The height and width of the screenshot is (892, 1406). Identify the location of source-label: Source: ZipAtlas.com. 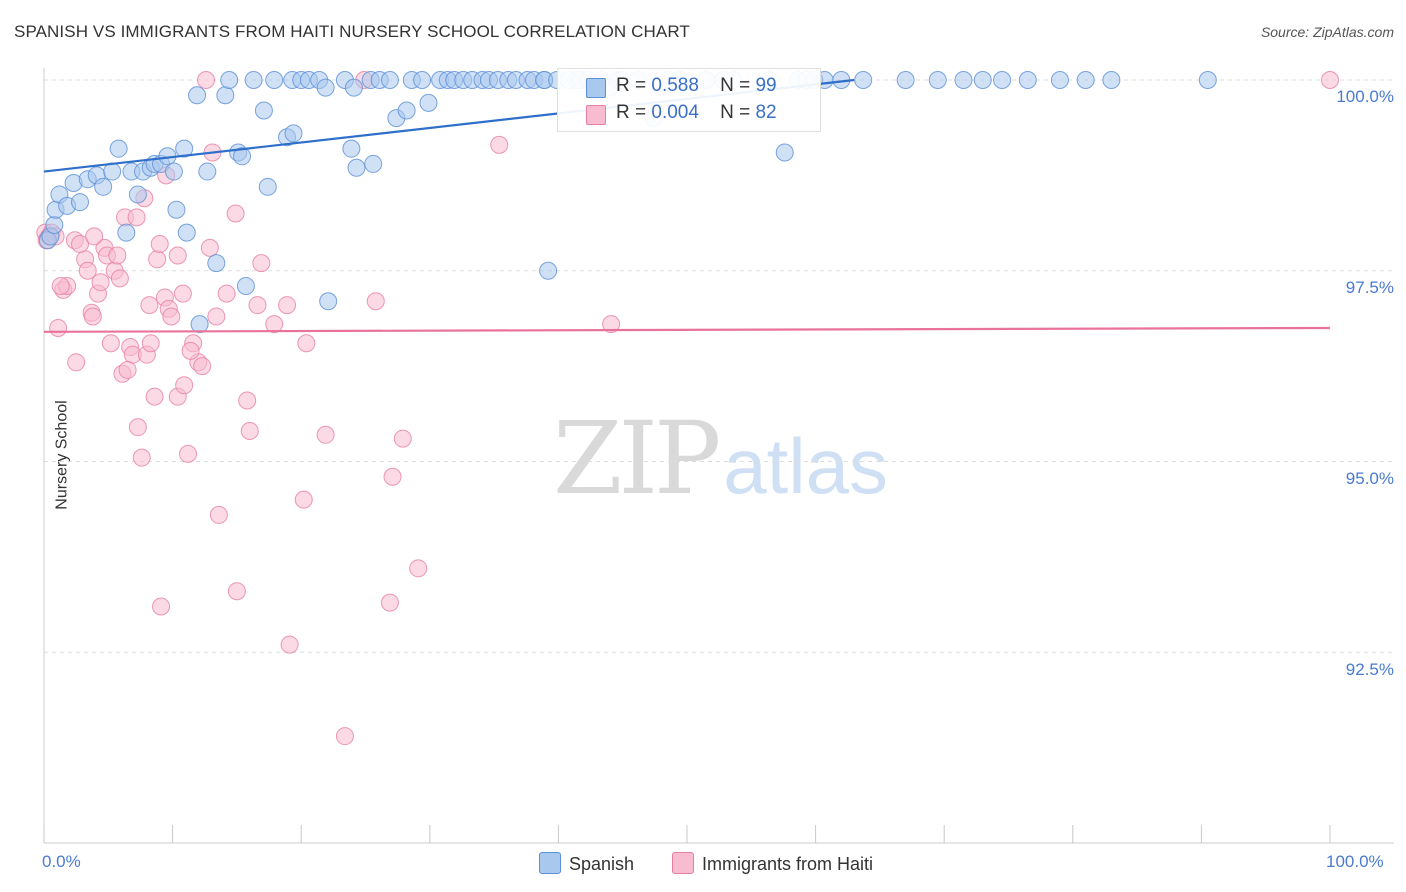
(1327, 32).